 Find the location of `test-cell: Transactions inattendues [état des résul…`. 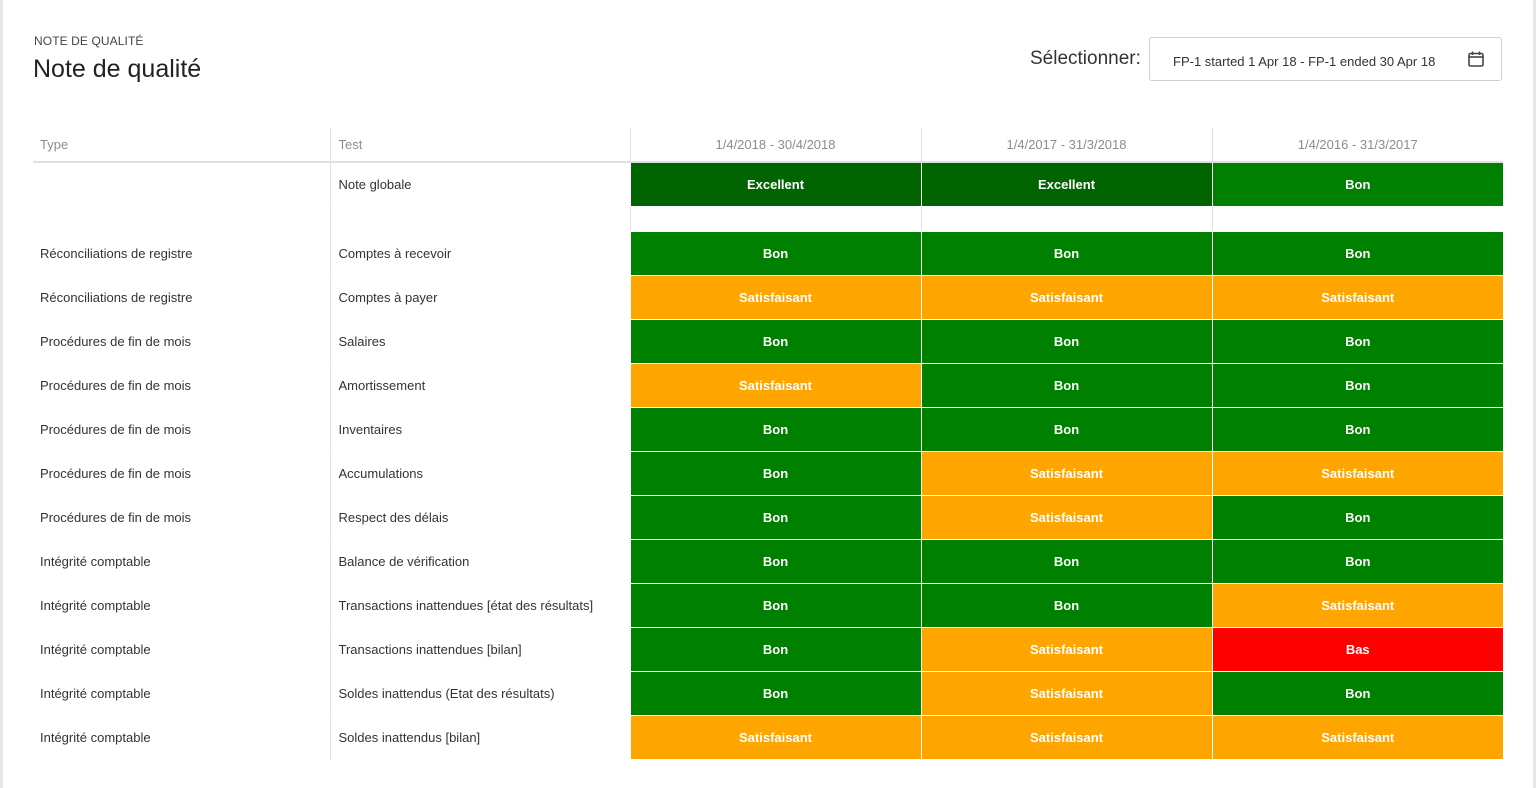

test-cell: Transactions inattendues [état des résul… is located at coordinates (479, 605).